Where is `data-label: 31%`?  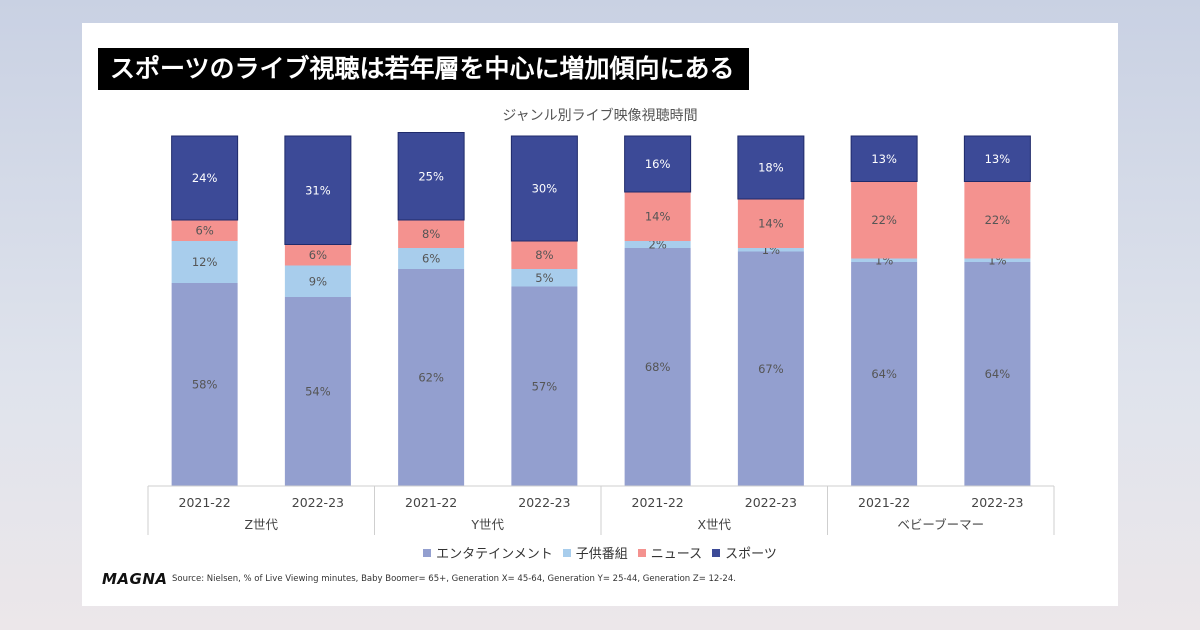
data-label: 31% is located at coordinates (318, 190).